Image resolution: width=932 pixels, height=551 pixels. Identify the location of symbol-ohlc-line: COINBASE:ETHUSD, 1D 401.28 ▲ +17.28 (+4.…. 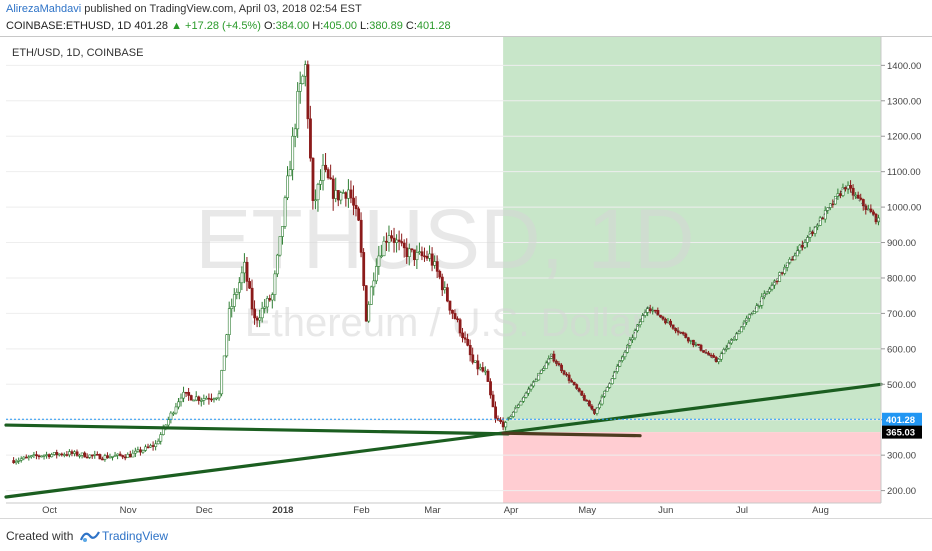
(228, 26).